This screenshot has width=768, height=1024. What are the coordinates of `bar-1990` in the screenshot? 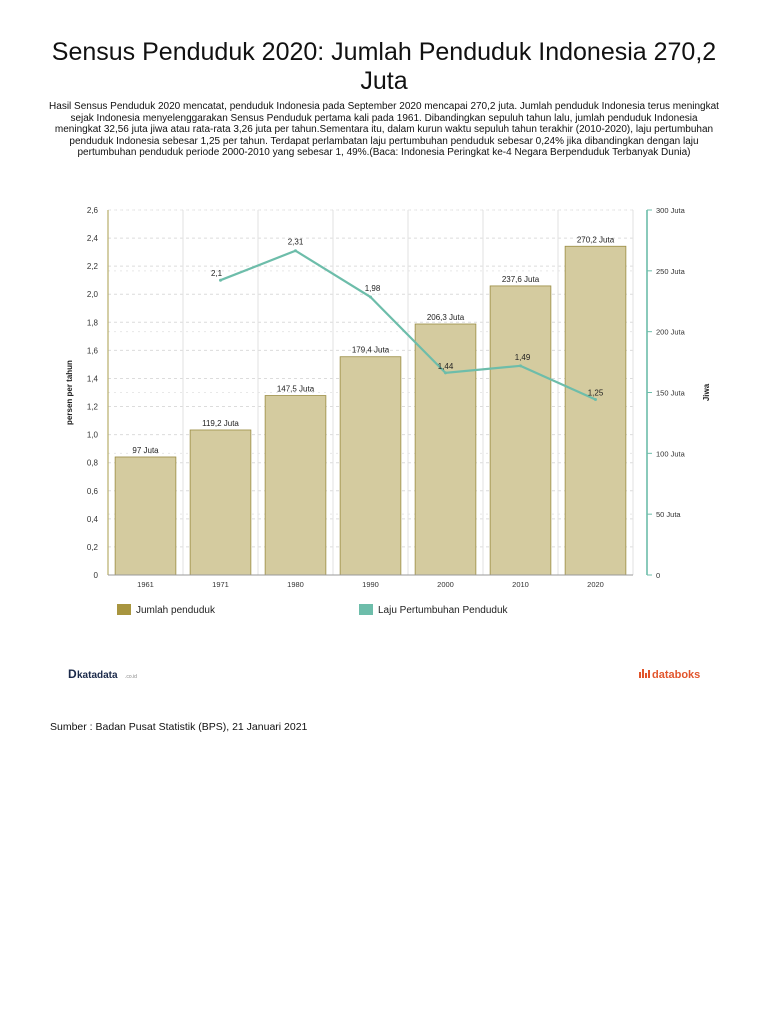 It's located at (370, 466).